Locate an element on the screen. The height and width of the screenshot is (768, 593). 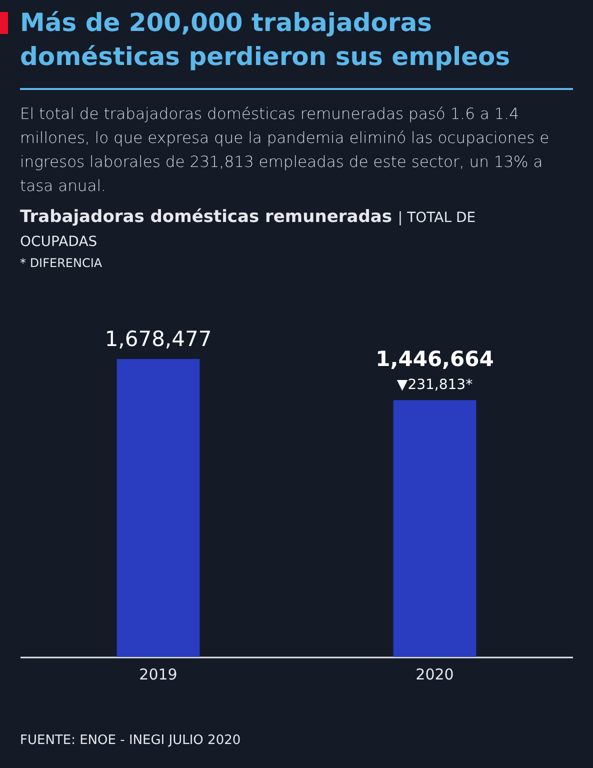
x-tick-label: 2019 is located at coordinates (158, 675).